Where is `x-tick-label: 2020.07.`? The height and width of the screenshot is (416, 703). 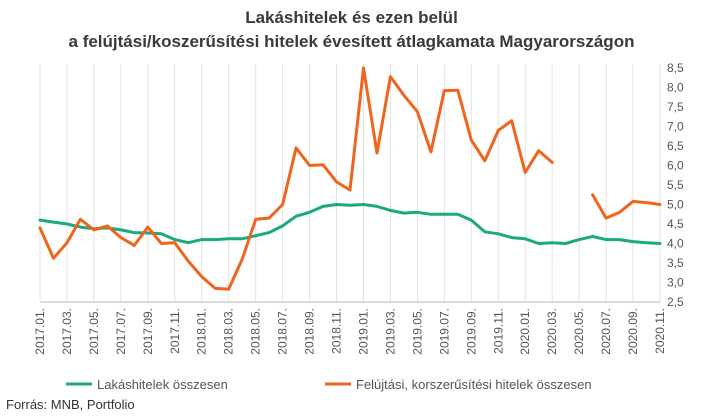
x-tick-label: 2020.07. is located at coordinates (606, 331).